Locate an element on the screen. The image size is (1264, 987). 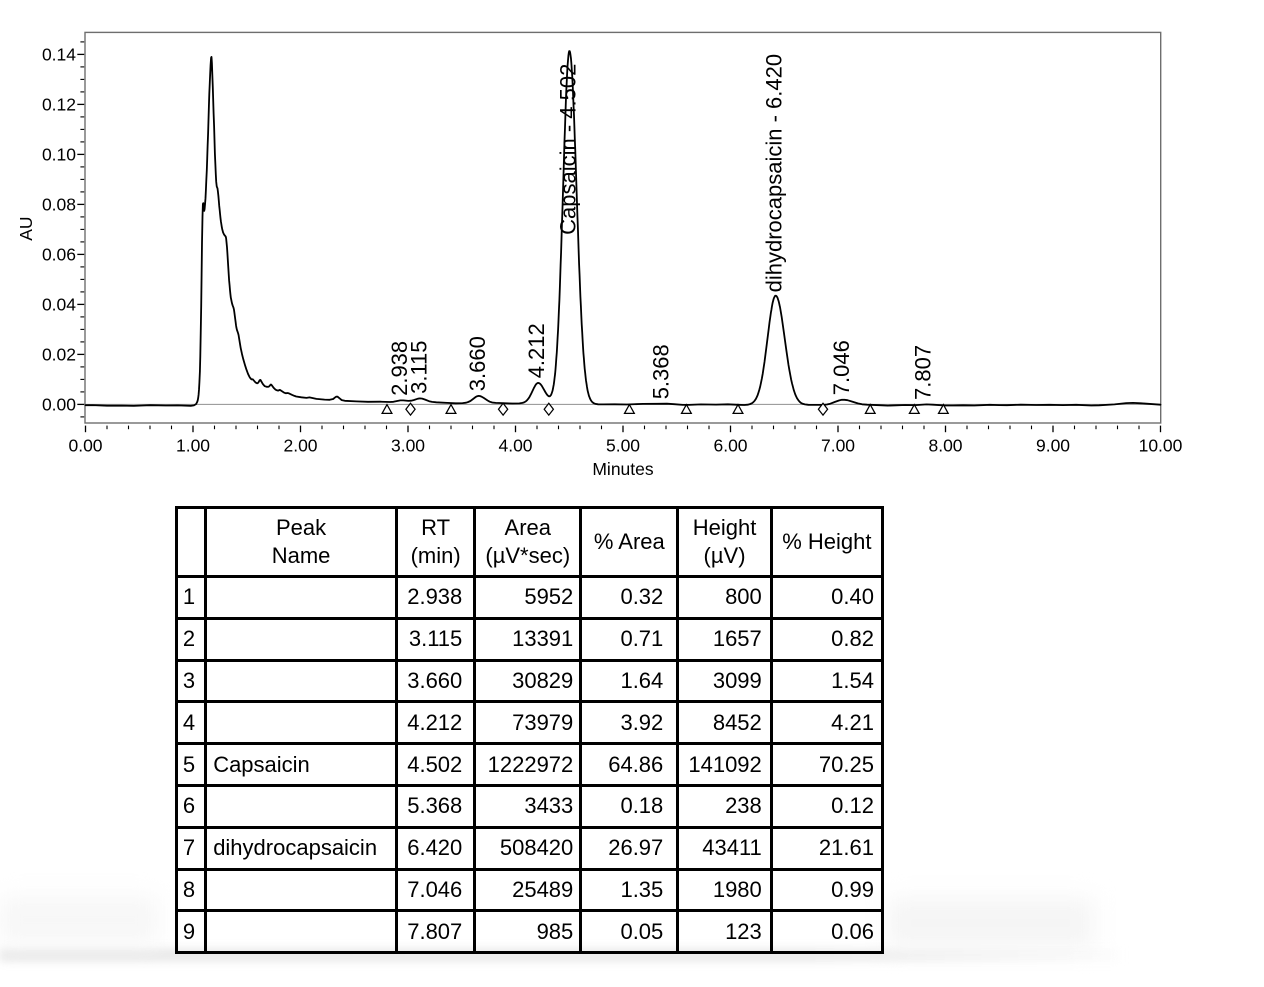
svg-text: 5.368 is located at coordinates (661, 371).